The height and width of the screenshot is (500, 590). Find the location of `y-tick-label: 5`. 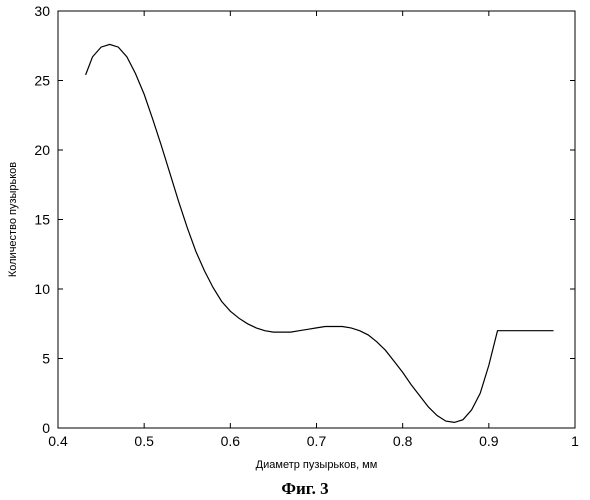

y-tick-label: 5 is located at coordinates (46, 359).